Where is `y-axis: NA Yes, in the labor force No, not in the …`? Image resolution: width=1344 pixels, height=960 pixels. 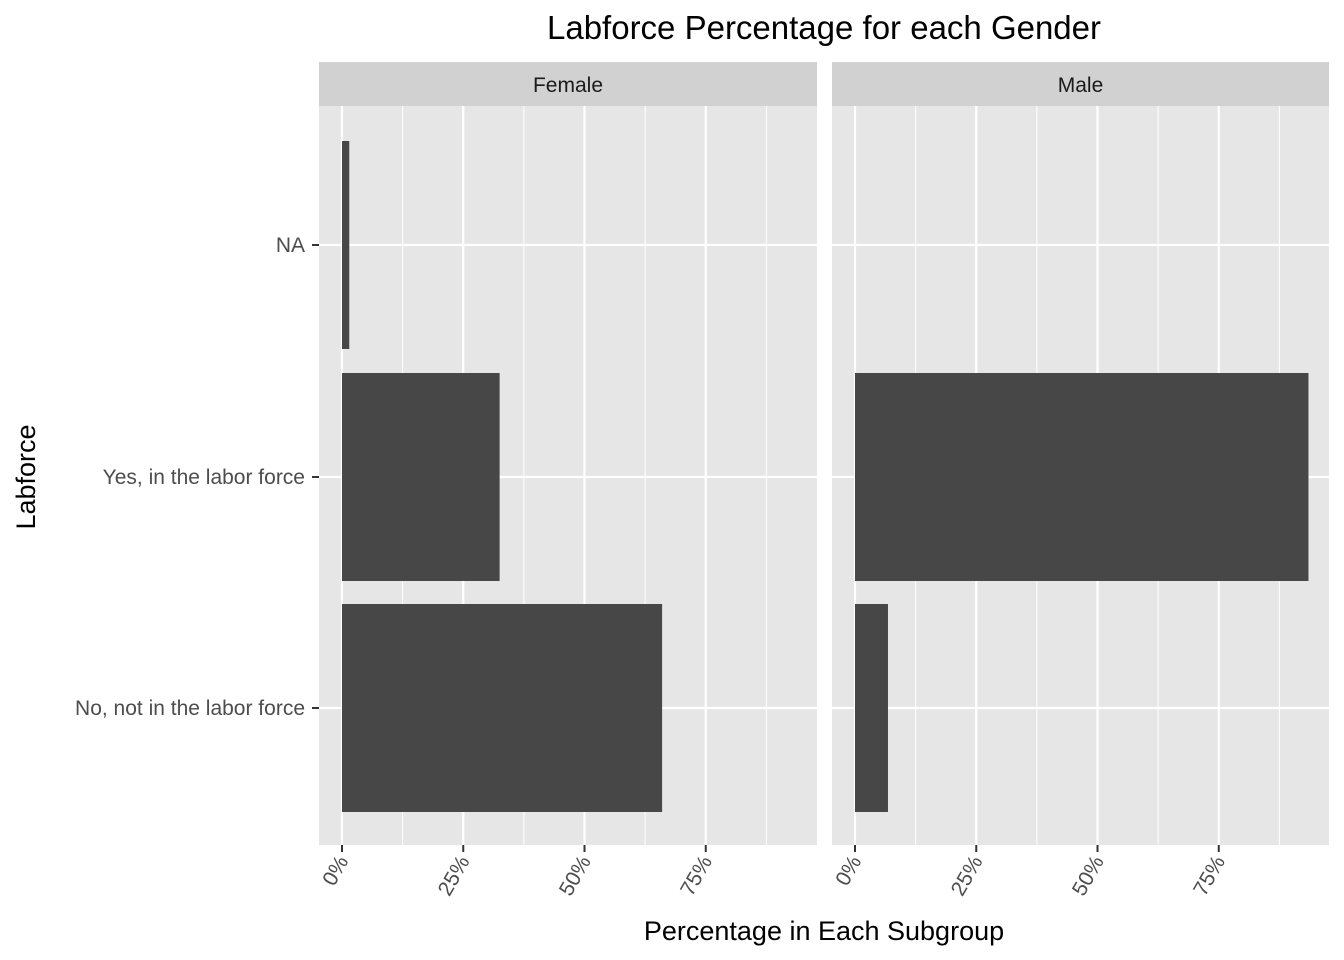
y-axis: NA Yes, in the labor force No, not in the … is located at coordinates (197, 477).